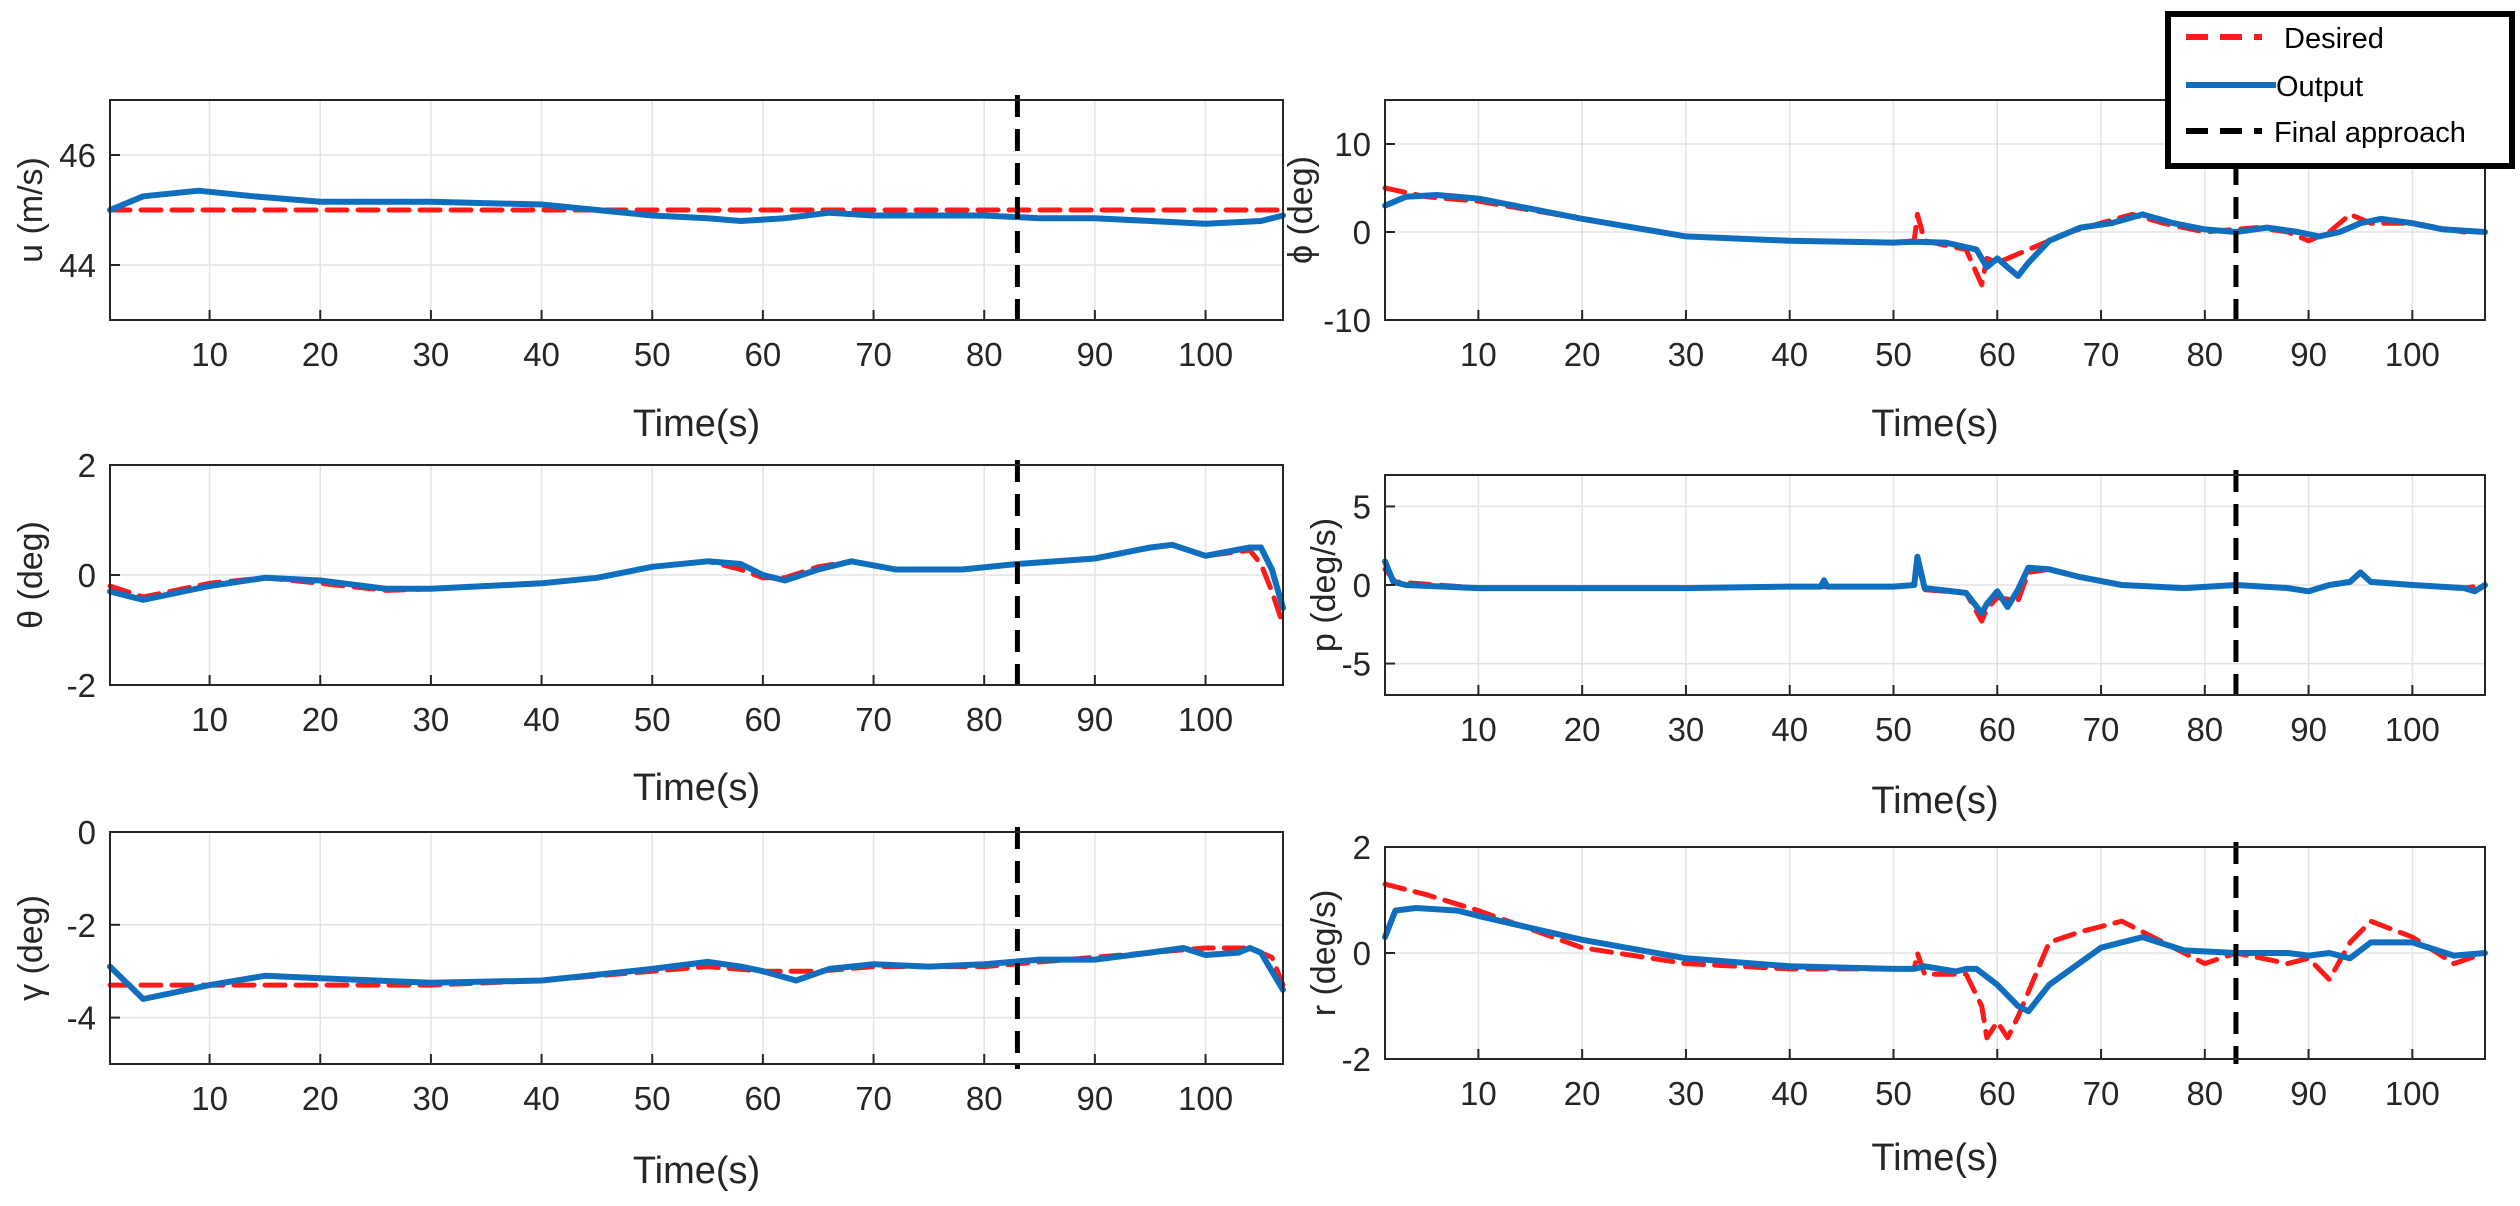  Describe the element at coordinates (1362, 506) in the screenshot. I see `ytick-label-p-2: 5` at that location.